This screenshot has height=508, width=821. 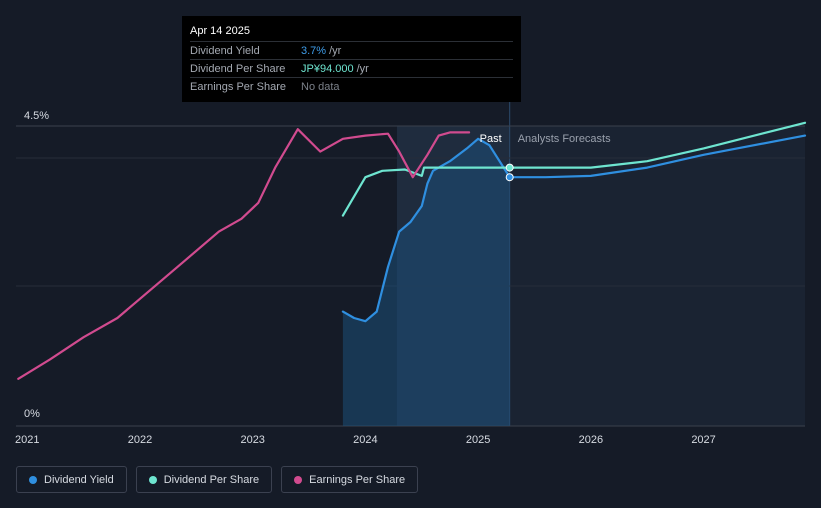 I want to click on dividend-yield-dot-icon, so click(x=33, y=479).